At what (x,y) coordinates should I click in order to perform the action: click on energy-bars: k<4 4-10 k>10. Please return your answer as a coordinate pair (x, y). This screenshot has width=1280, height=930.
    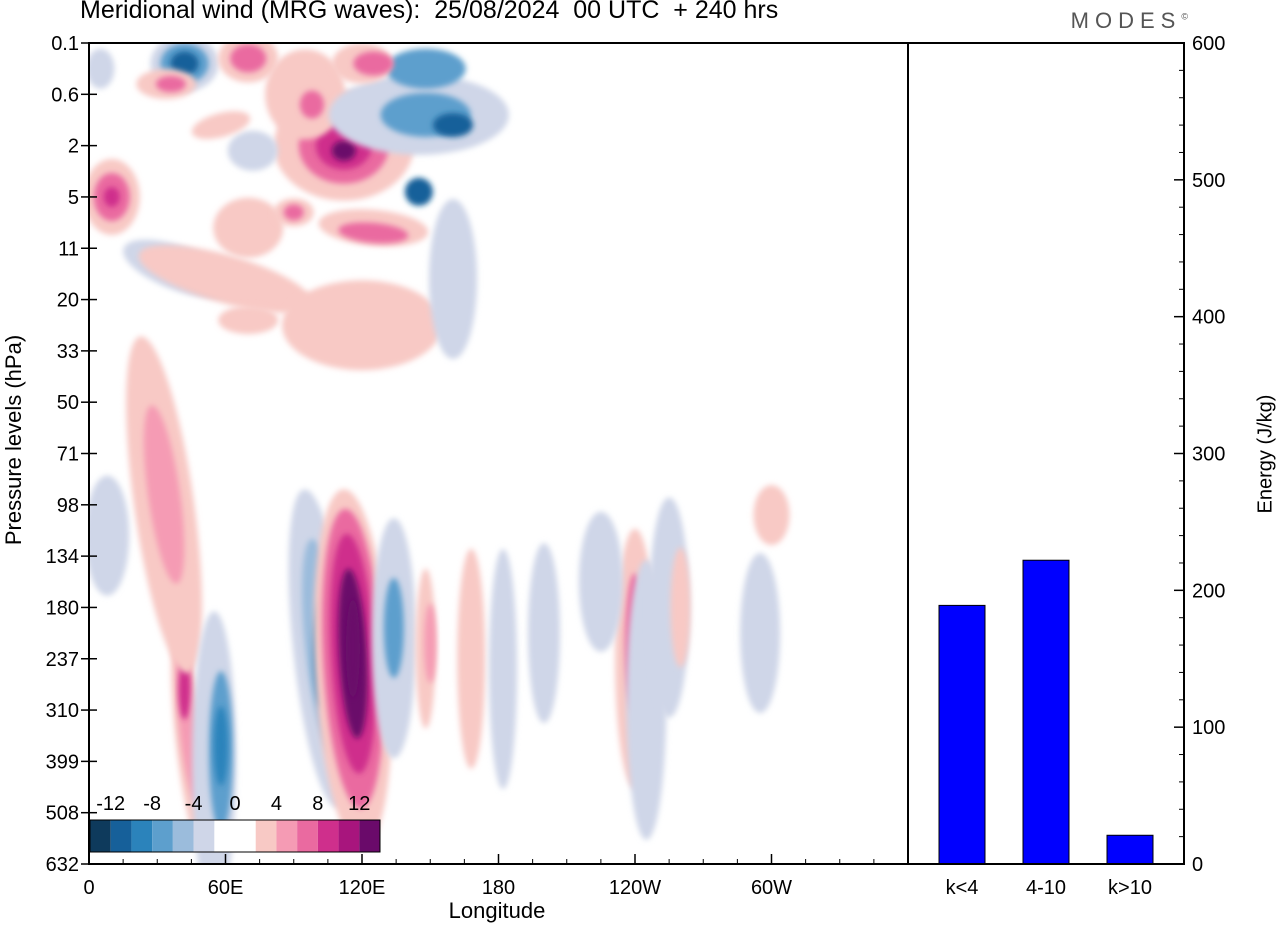
    Looking at the image, I should click on (1046, 729).